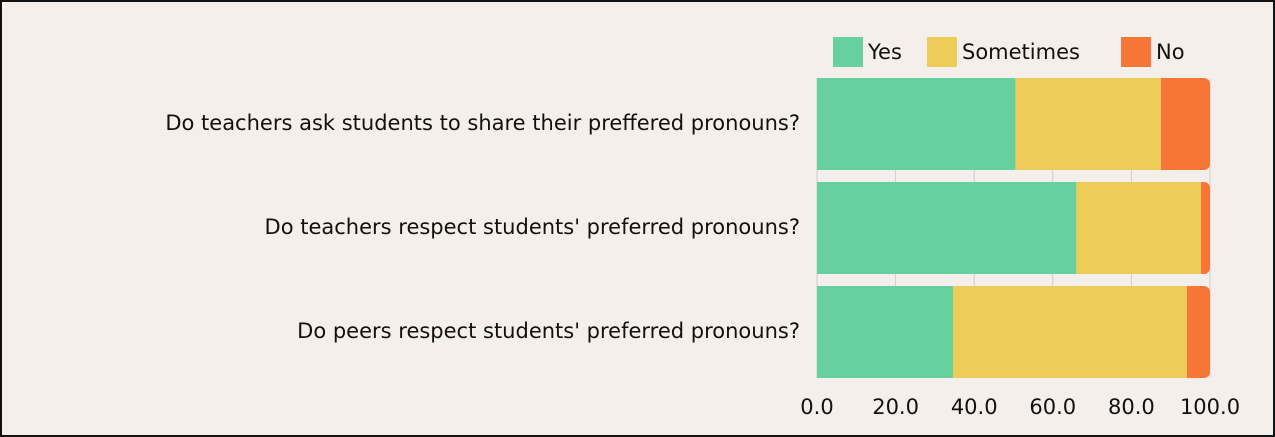 The image size is (1275, 437). Describe the element at coordinates (1210, 407) in the screenshot. I see `x-tick-label: 100.0` at that location.